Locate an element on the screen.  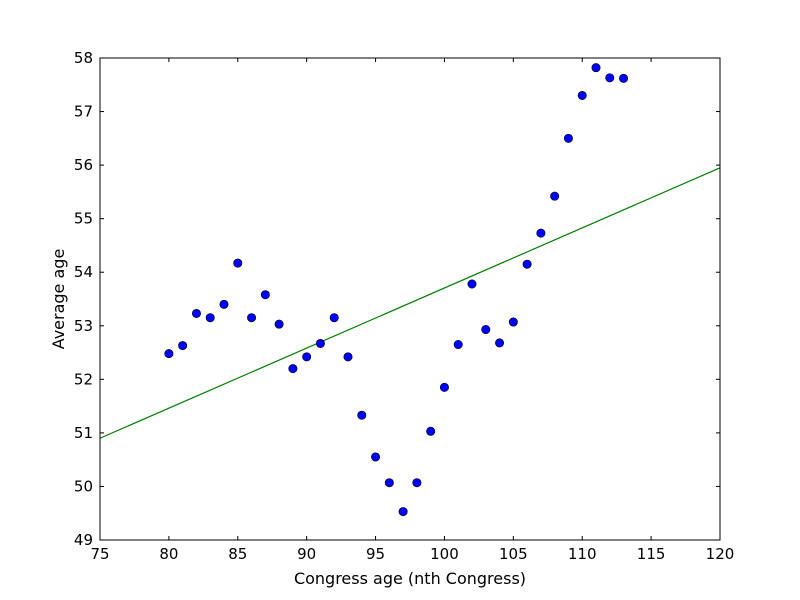
x-tick-label: 80 is located at coordinates (168, 554).